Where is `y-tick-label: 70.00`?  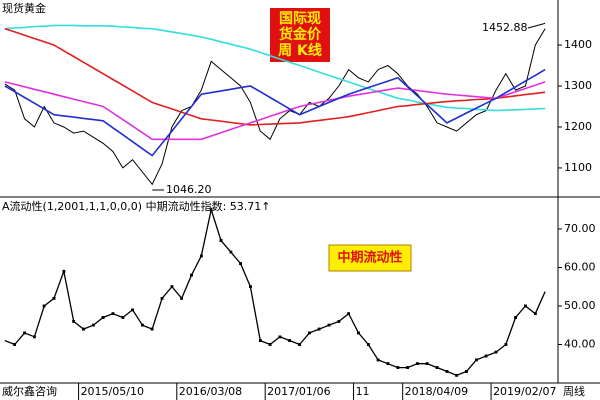 y-tick-label: 70.00 is located at coordinates (580, 228).